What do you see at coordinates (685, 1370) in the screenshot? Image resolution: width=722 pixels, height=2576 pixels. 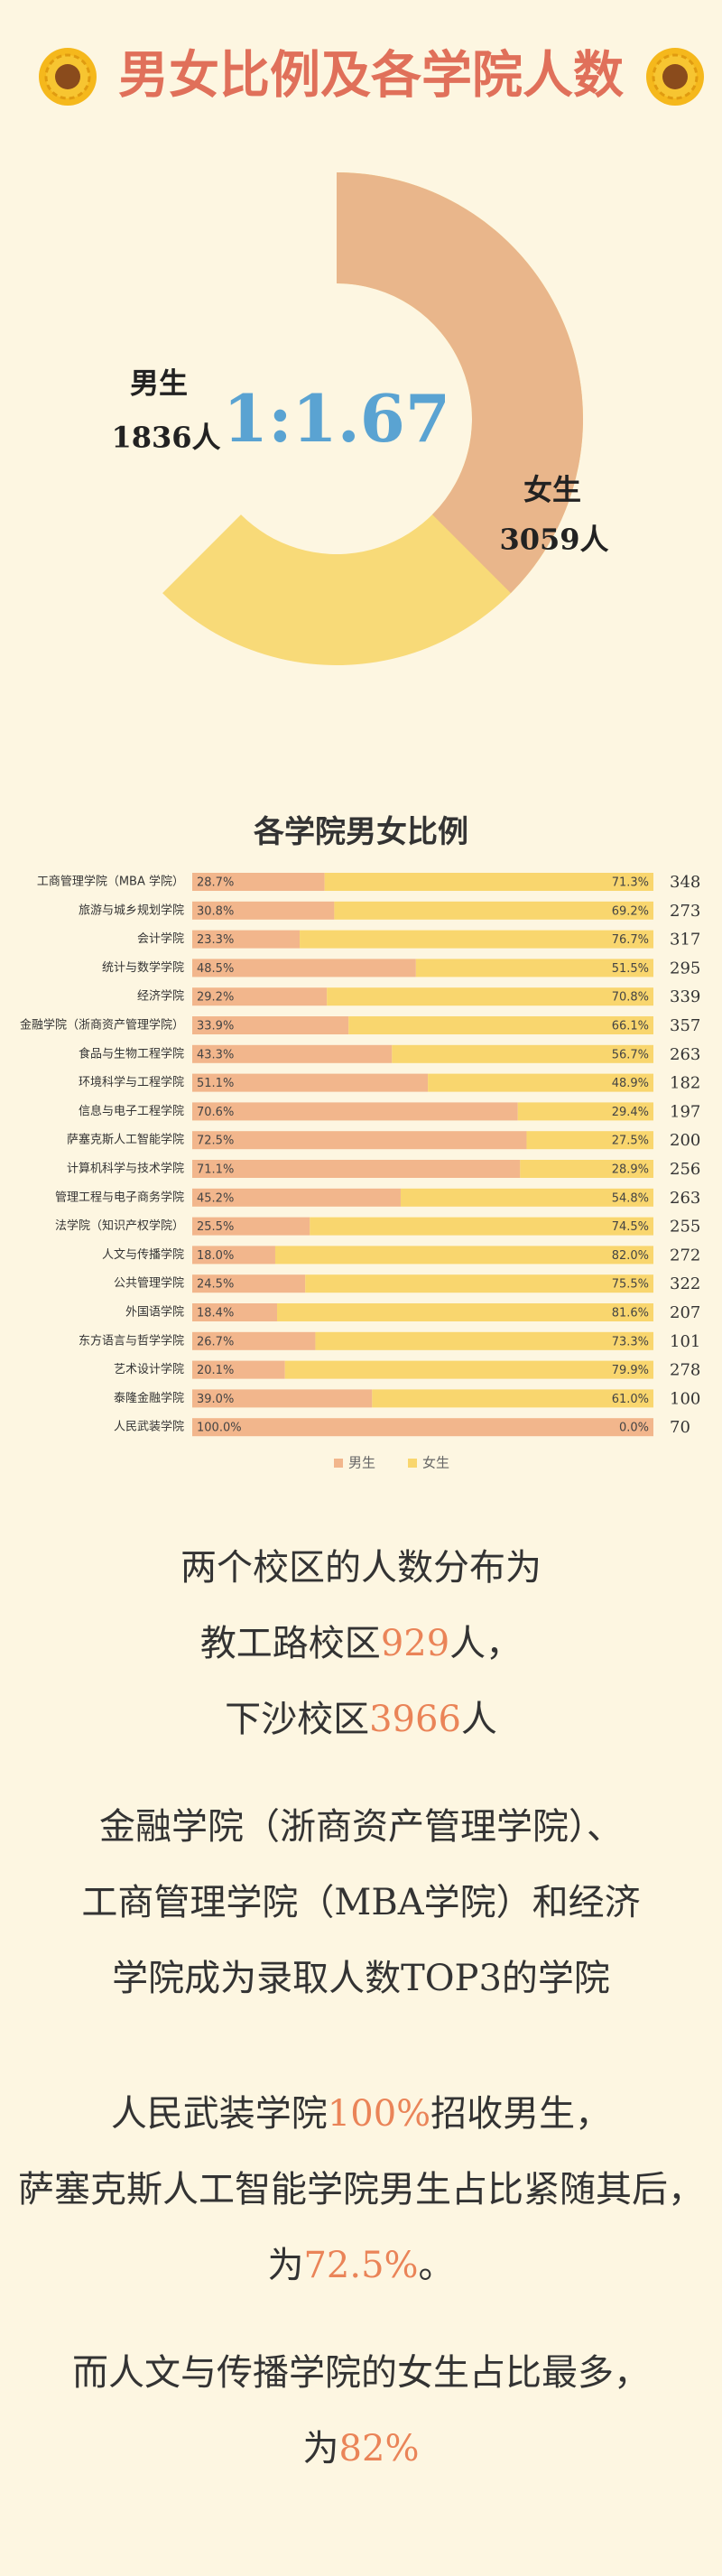 I see `total-label: 278` at bounding box center [685, 1370].